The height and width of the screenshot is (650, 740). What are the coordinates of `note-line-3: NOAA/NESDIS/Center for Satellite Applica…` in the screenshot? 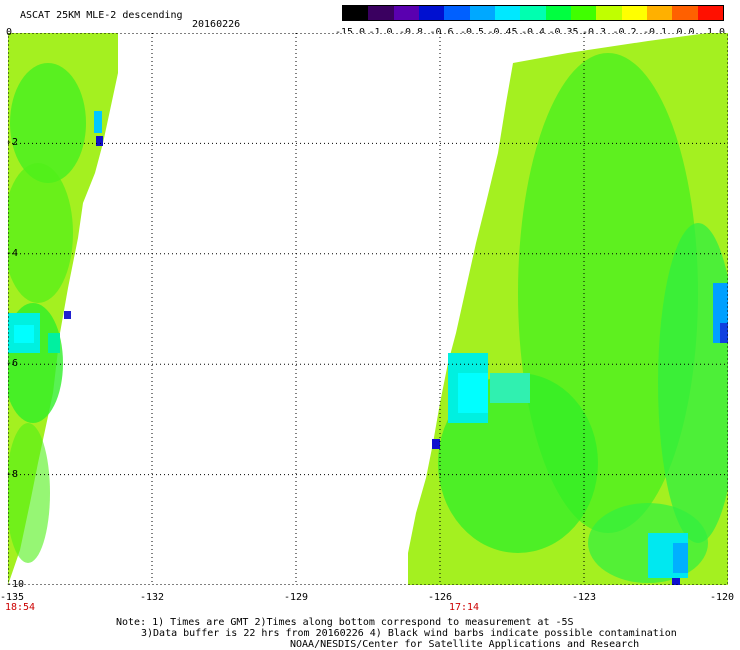 It's located at (465, 644).